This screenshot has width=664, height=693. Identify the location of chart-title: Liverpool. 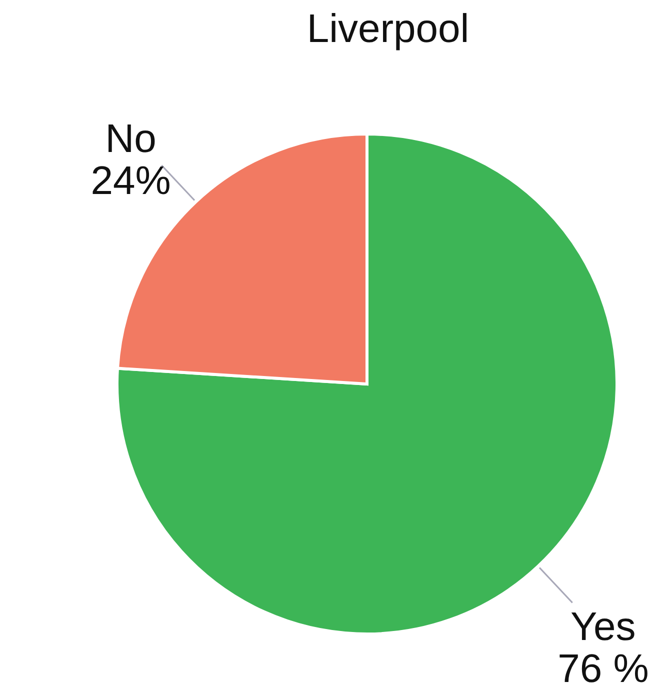
(388, 29).